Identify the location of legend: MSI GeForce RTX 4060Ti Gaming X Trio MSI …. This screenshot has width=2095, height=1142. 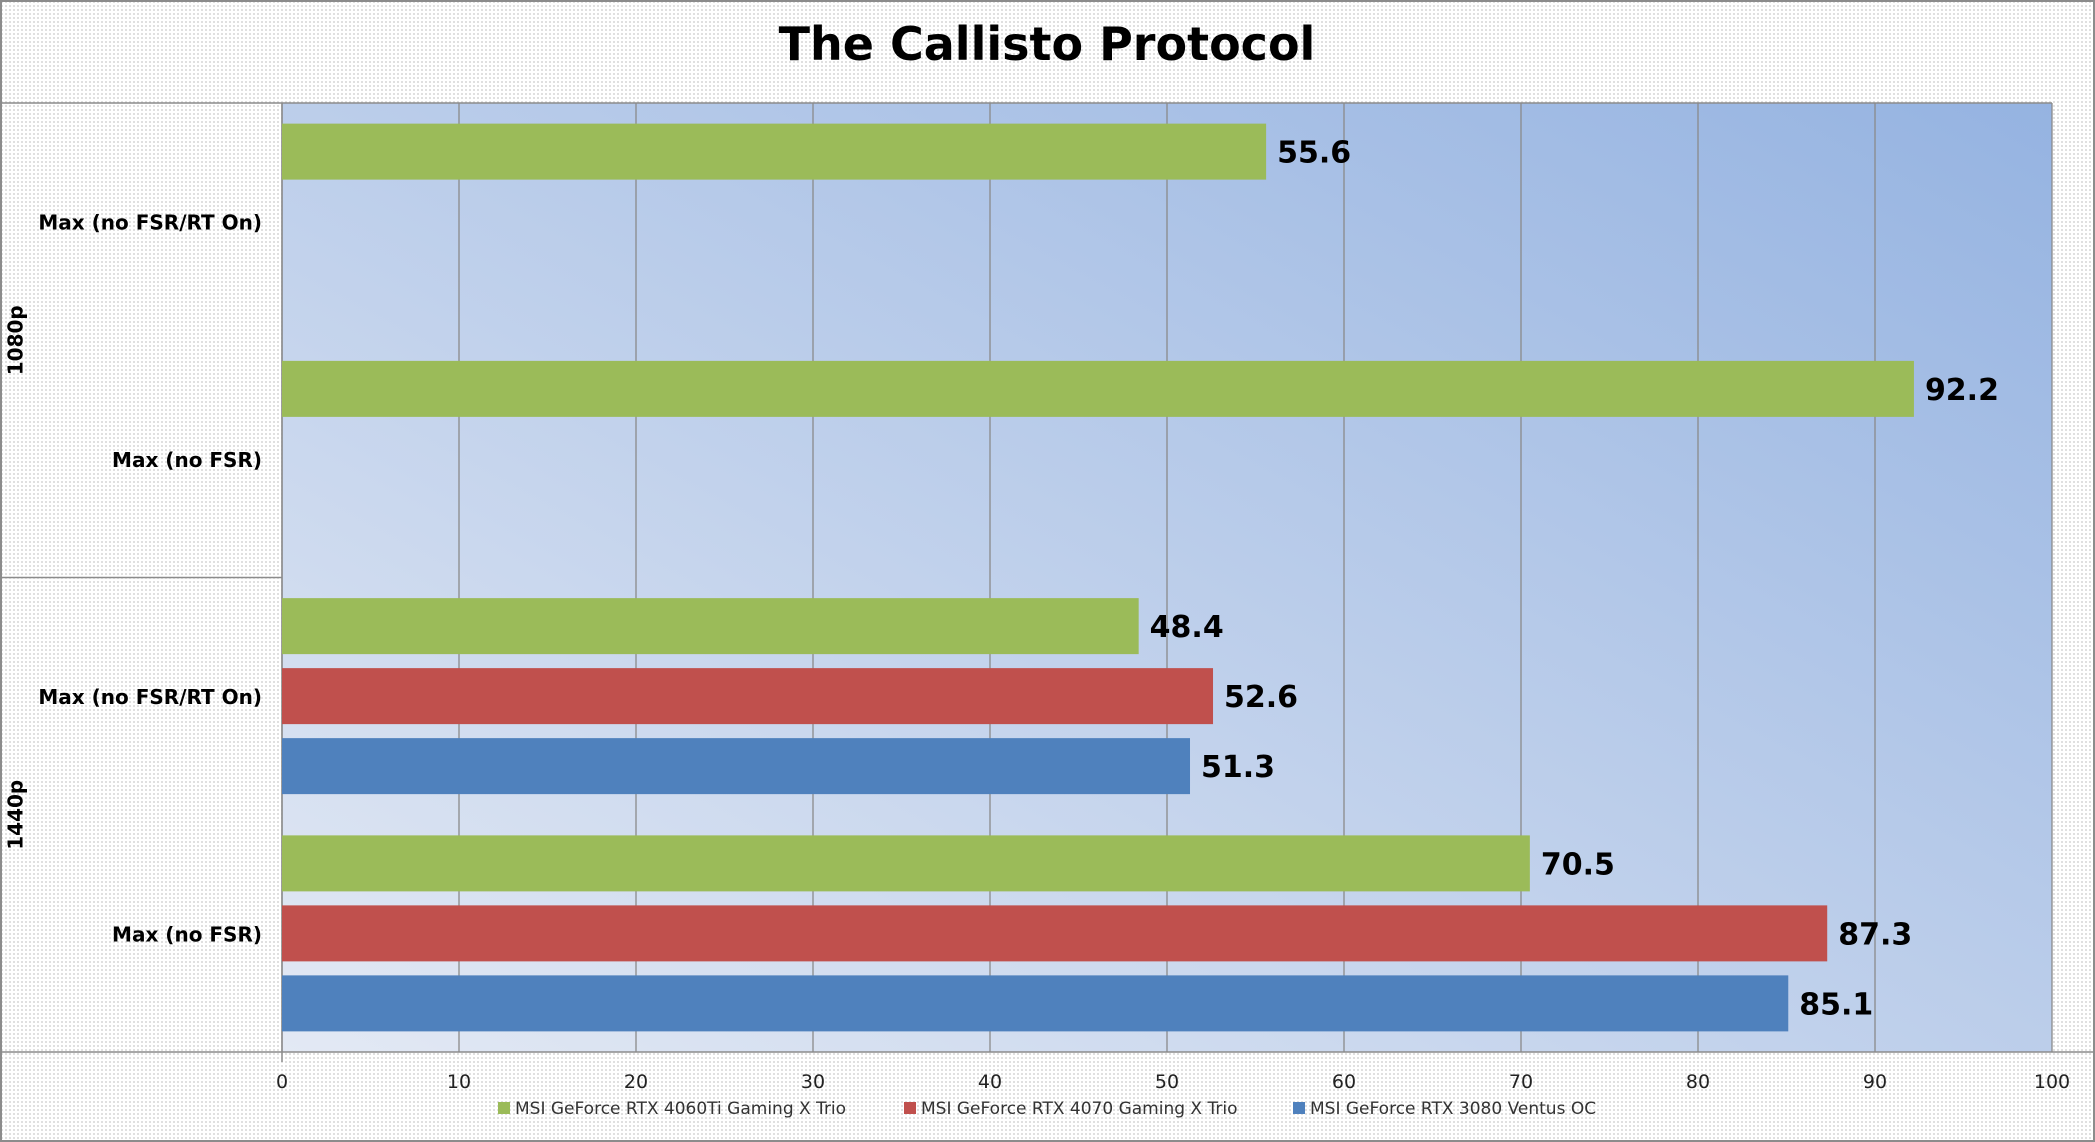
(1047, 1109).